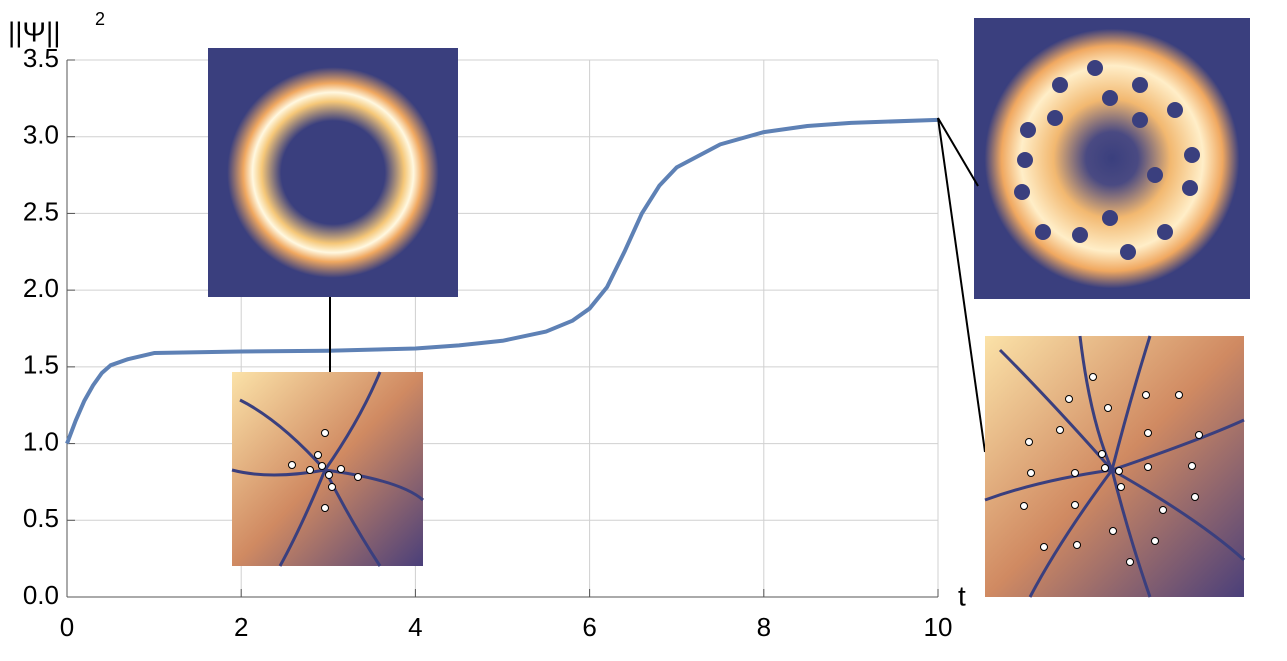  I want to click on x-tick-label: 2, so click(241, 627).